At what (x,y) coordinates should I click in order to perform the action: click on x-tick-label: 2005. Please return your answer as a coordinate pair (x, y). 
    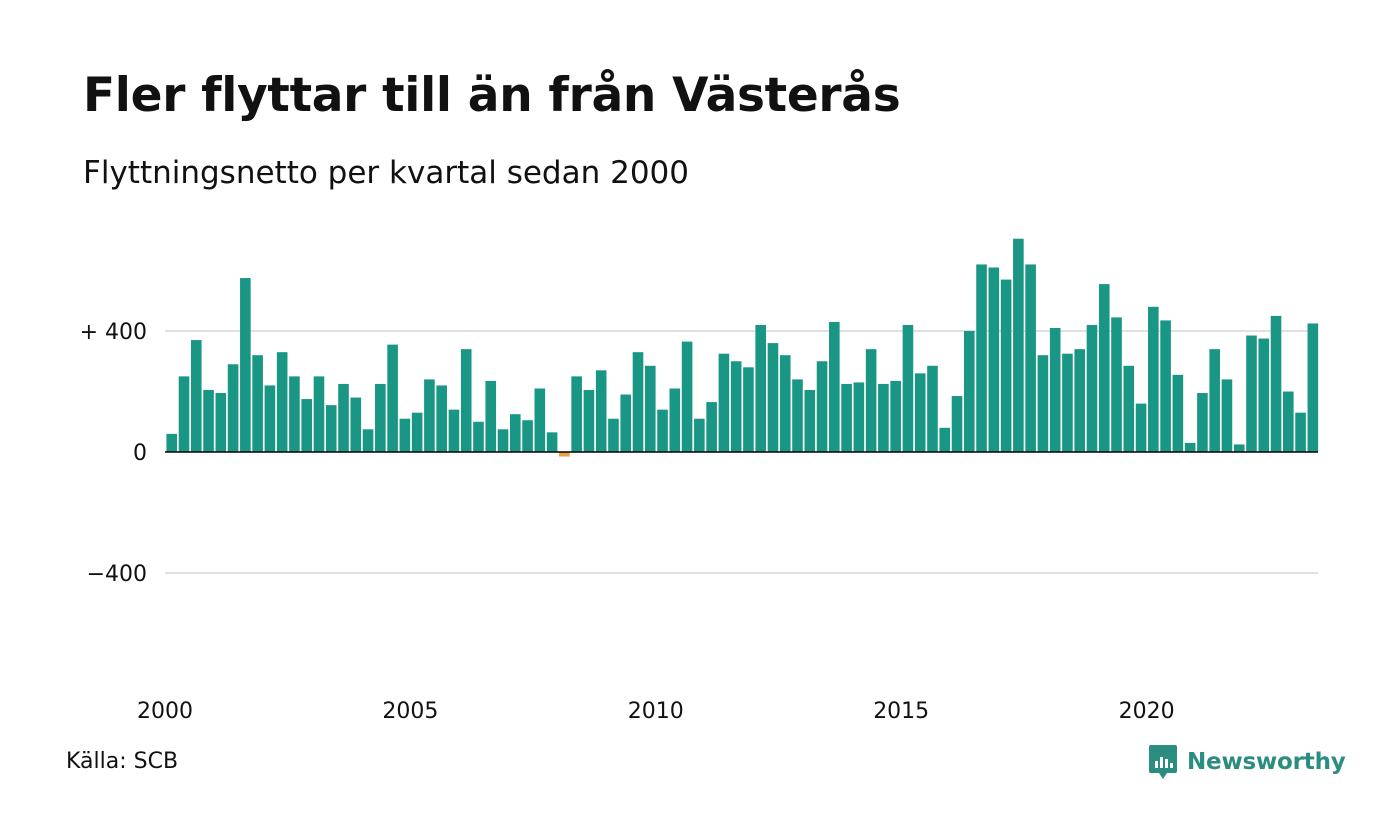
    Looking at the image, I should click on (410, 711).